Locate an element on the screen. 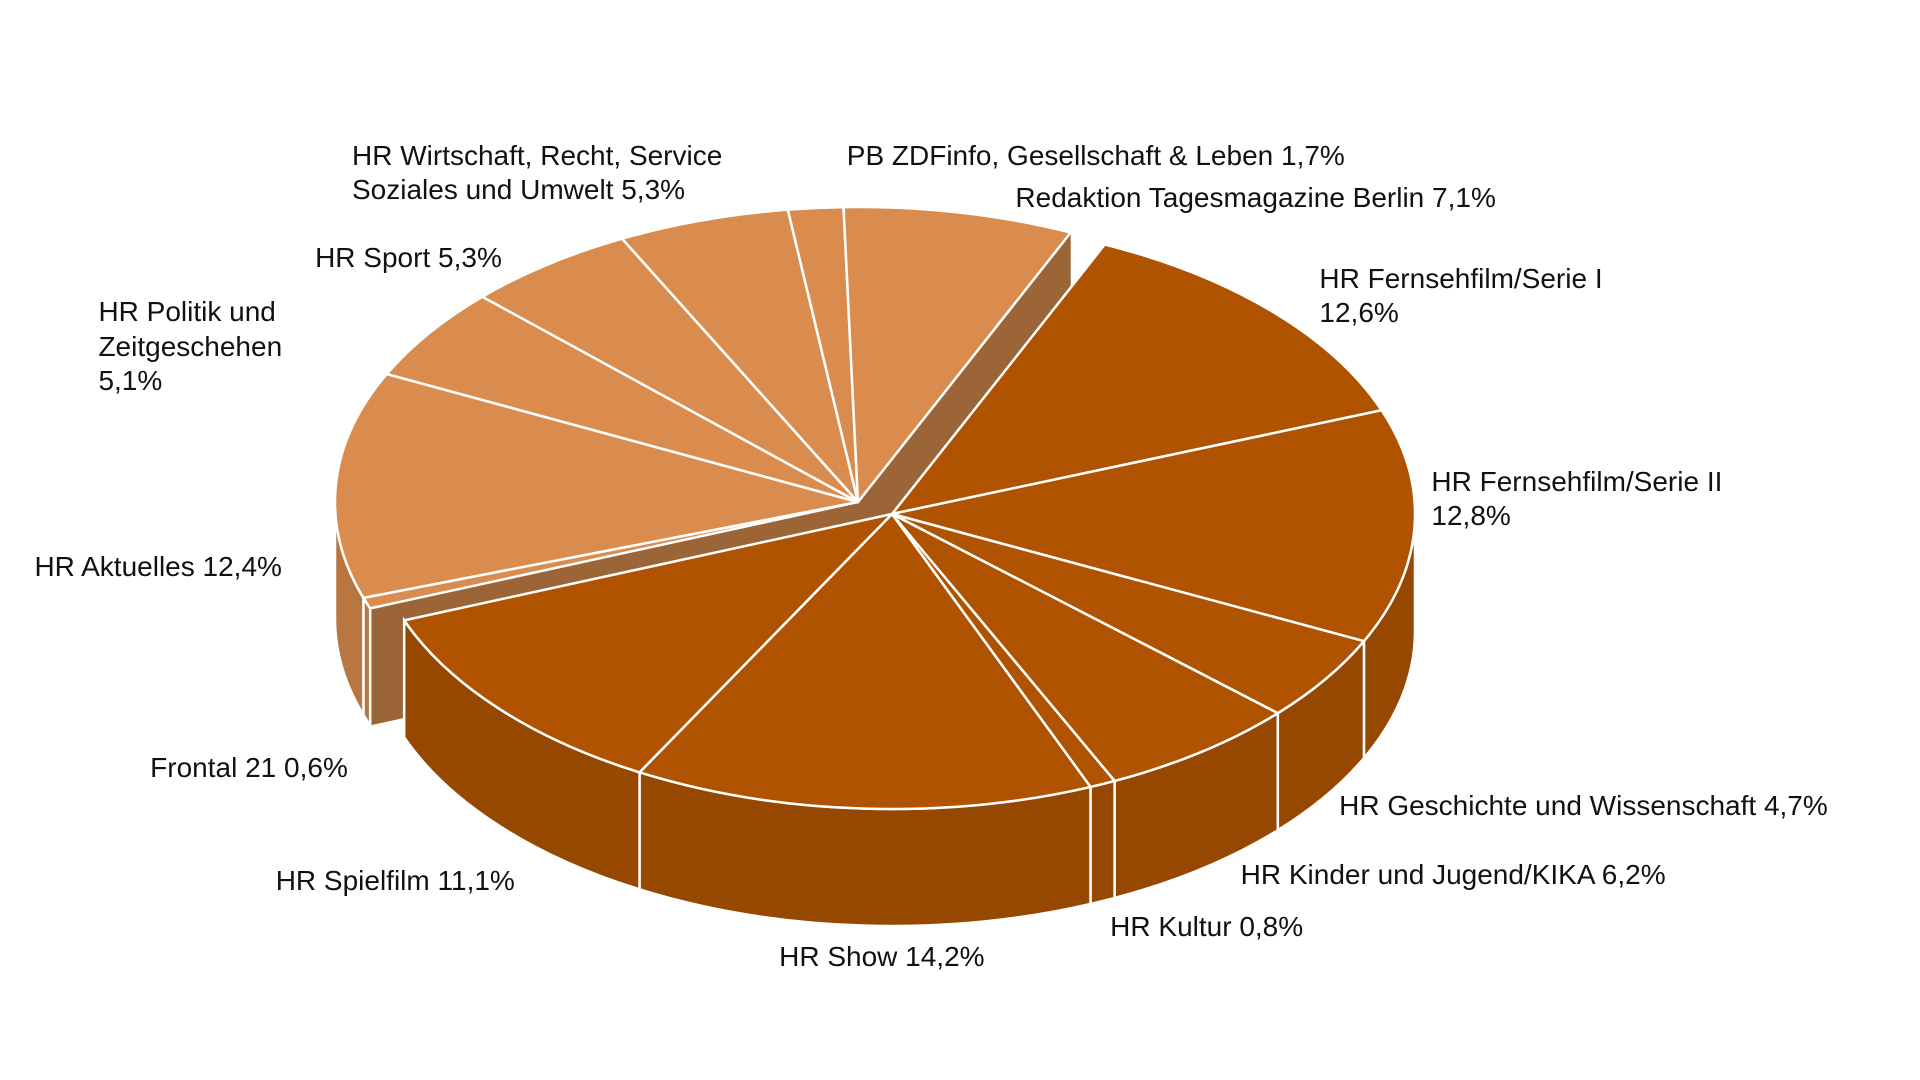  slice-label: HR Politik und Zeitgeschehen 5,1% is located at coordinates (223, 346).